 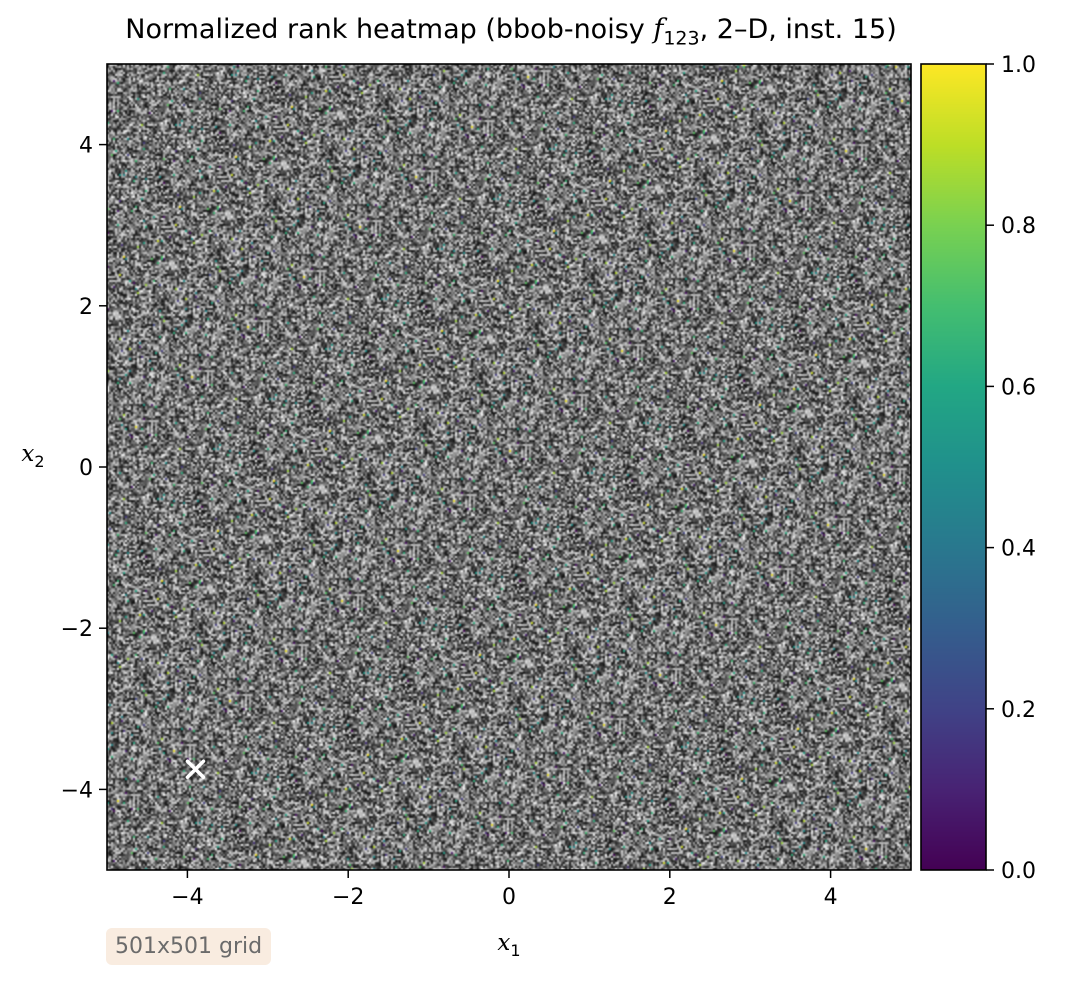 I want to click on colorbar-tick-label: 0.2, so click(x=1018, y=710).